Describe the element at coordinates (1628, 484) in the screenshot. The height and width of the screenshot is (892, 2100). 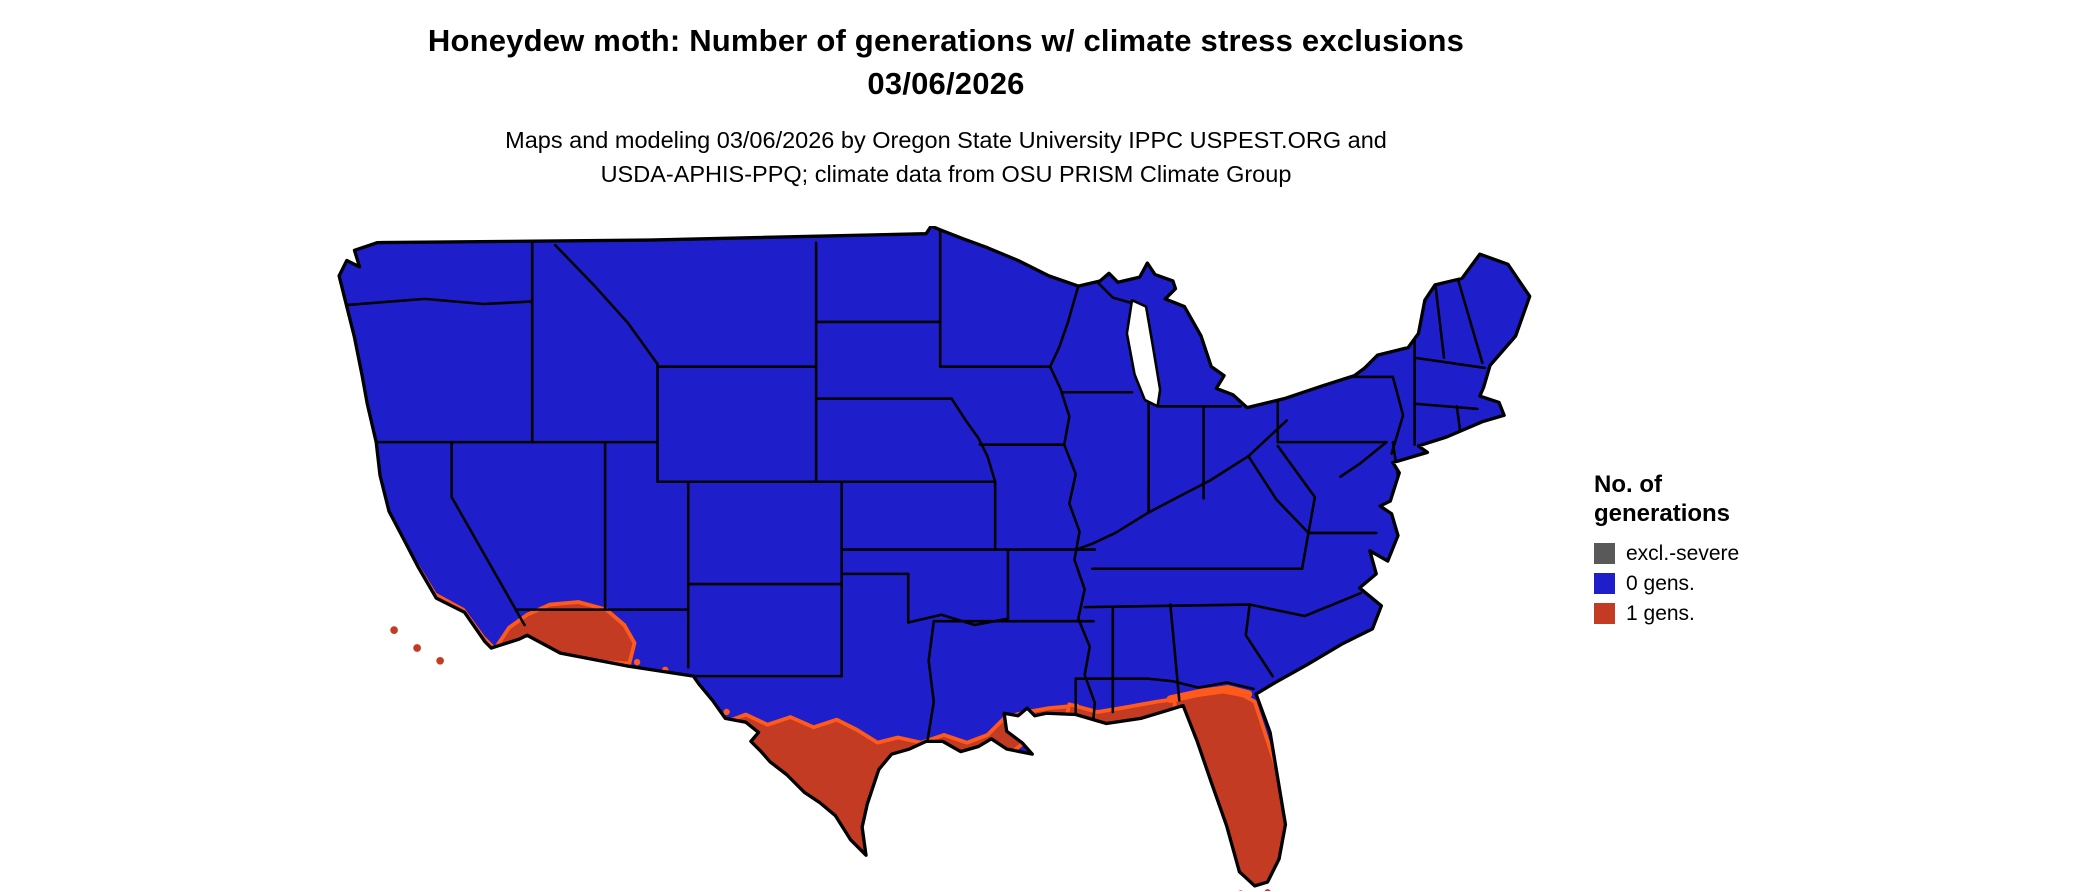
I see `legend-title-line1: No. of` at that location.